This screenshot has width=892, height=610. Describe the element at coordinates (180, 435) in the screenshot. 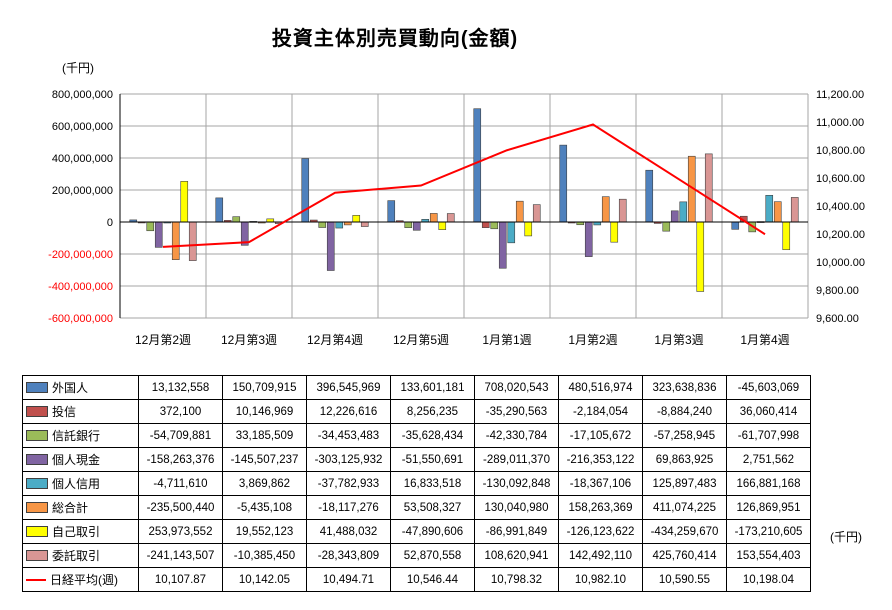

I see `value-cell: -54,709,881` at that location.